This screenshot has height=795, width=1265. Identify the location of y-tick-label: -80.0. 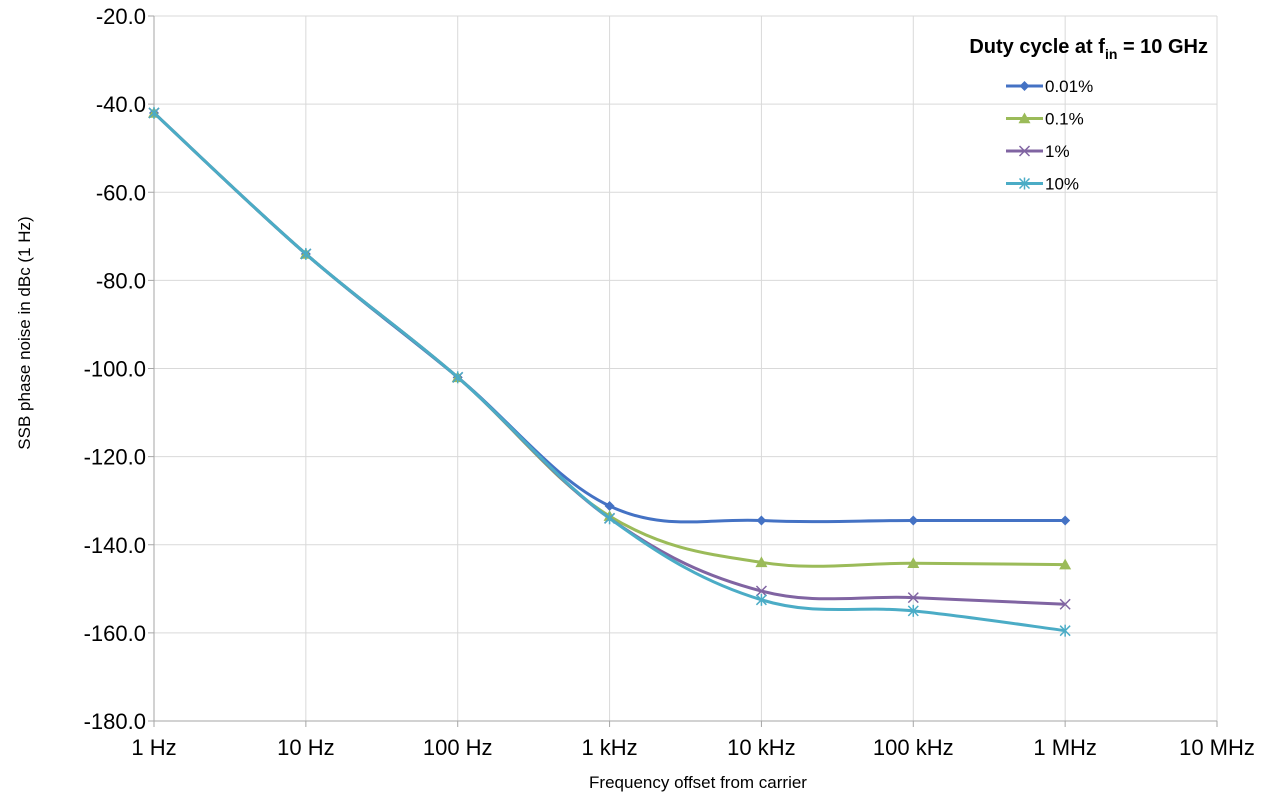
(121, 280).